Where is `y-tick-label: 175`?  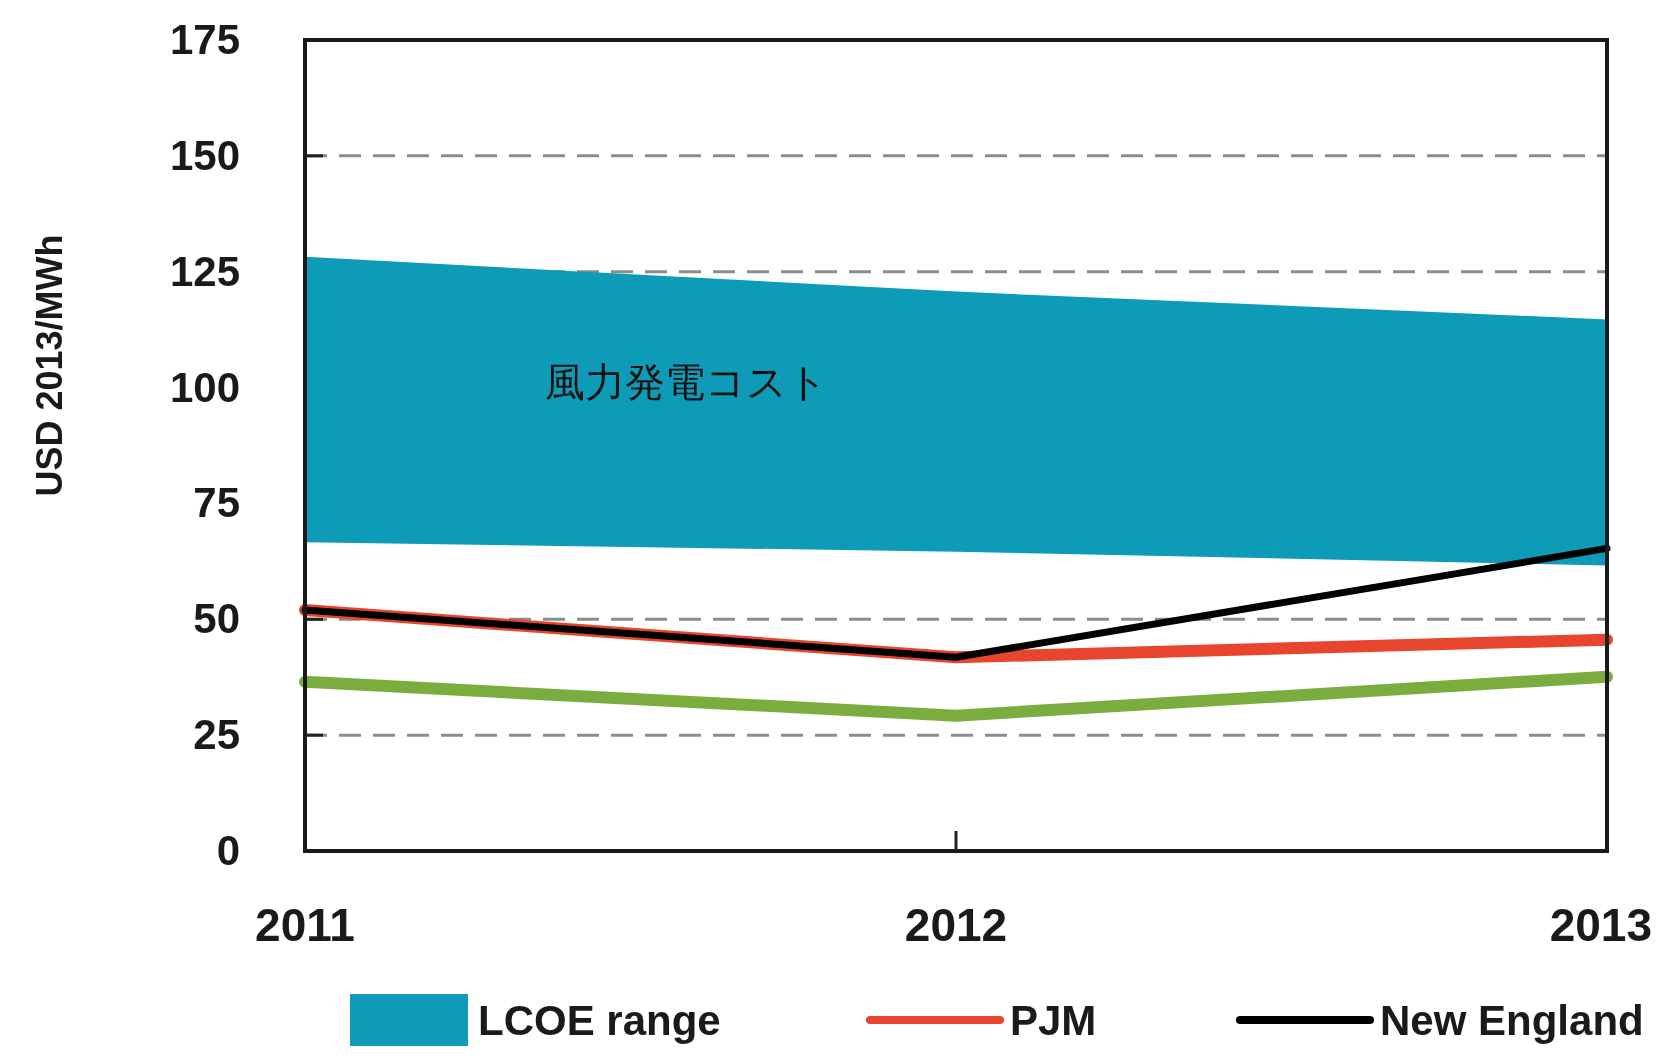
y-tick-label: 175 is located at coordinates (204, 39).